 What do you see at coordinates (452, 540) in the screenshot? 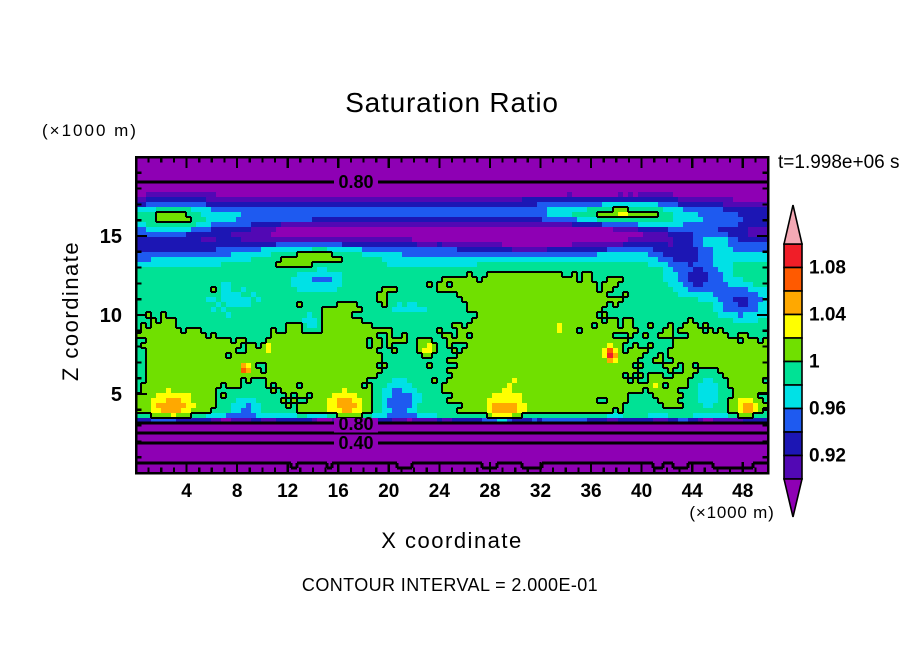
I see `svg-text: X coordinate` at bounding box center [452, 540].